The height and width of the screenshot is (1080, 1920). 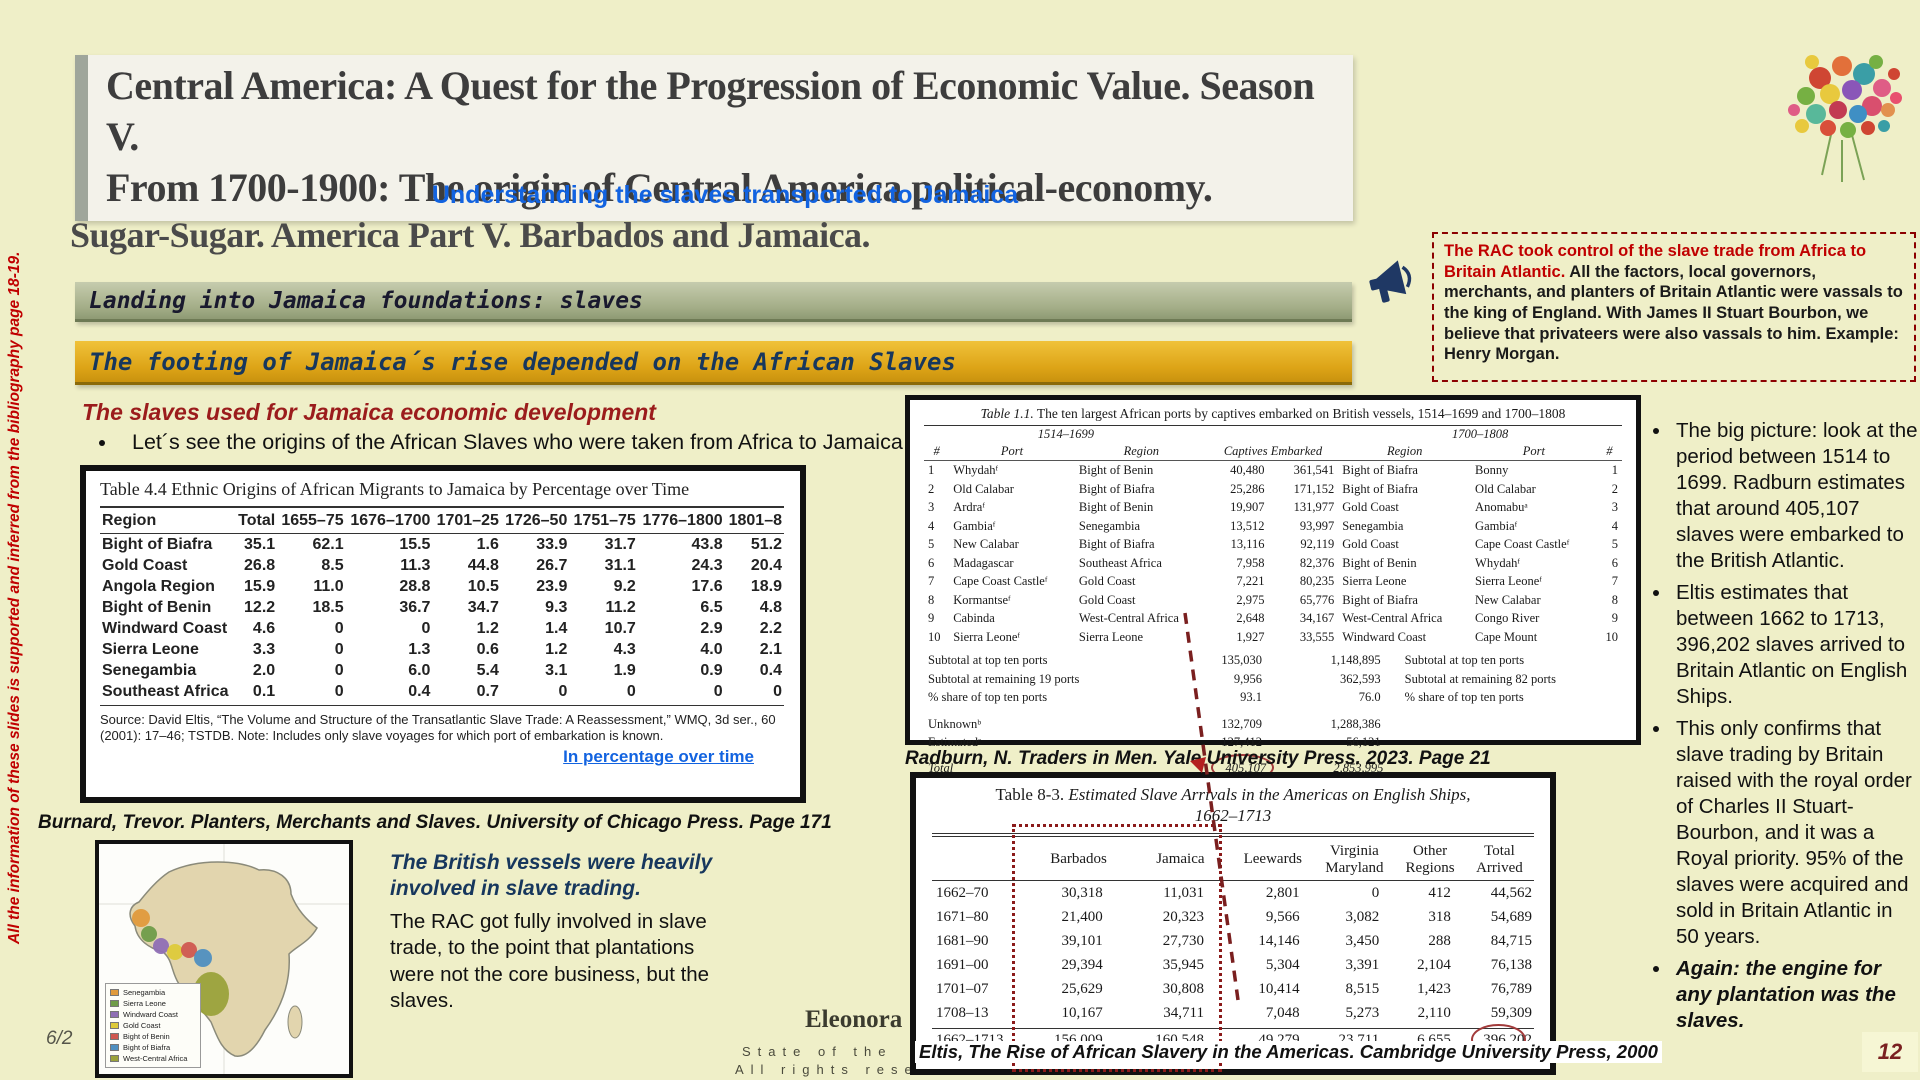 I want to click on column-header: Barbados, so click(x=1078, y=859).